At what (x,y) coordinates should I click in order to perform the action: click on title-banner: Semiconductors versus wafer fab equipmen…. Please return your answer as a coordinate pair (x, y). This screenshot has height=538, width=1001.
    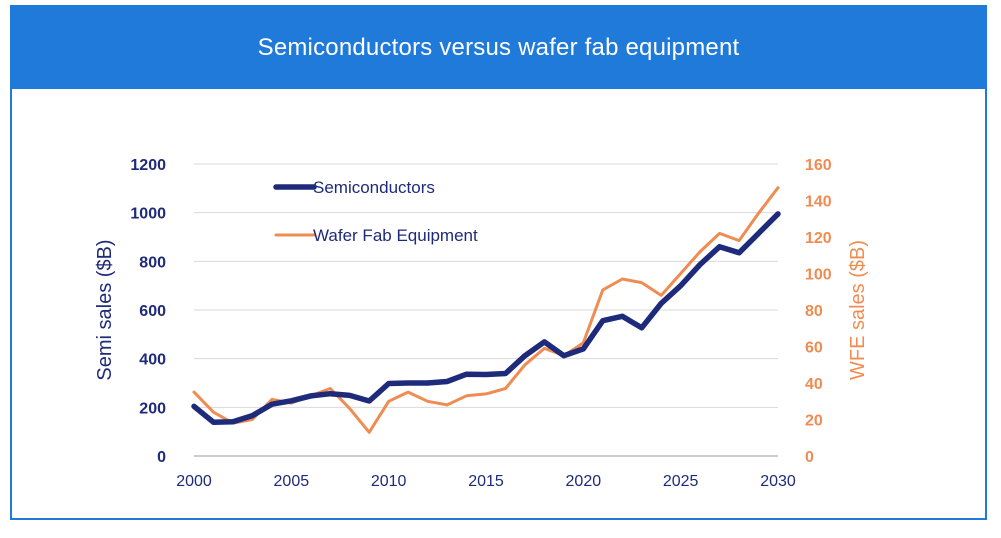
    Looking at the image, I should click on (498, 48).